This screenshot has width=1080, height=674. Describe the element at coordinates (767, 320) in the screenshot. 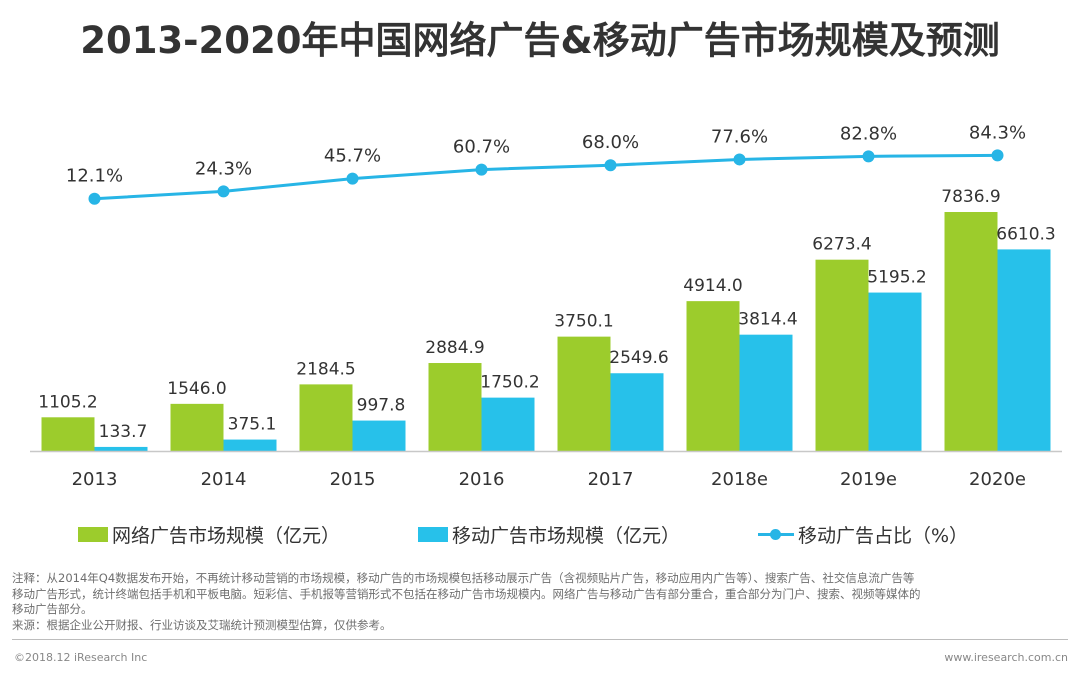

I see `label-mobile-ads-2018e: 3814.4` at that location.